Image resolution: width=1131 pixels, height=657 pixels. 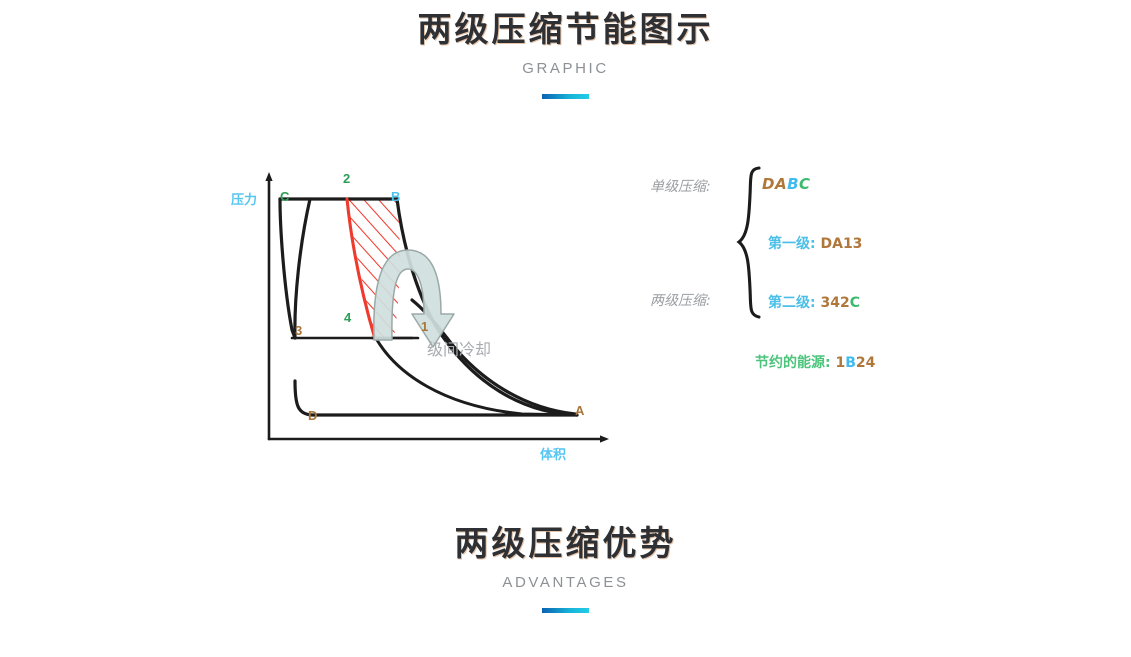 What do you see at coordinates (414, 298) in the screenshot?
I see `intercooling-arrow` at bounding box center [414, 298].